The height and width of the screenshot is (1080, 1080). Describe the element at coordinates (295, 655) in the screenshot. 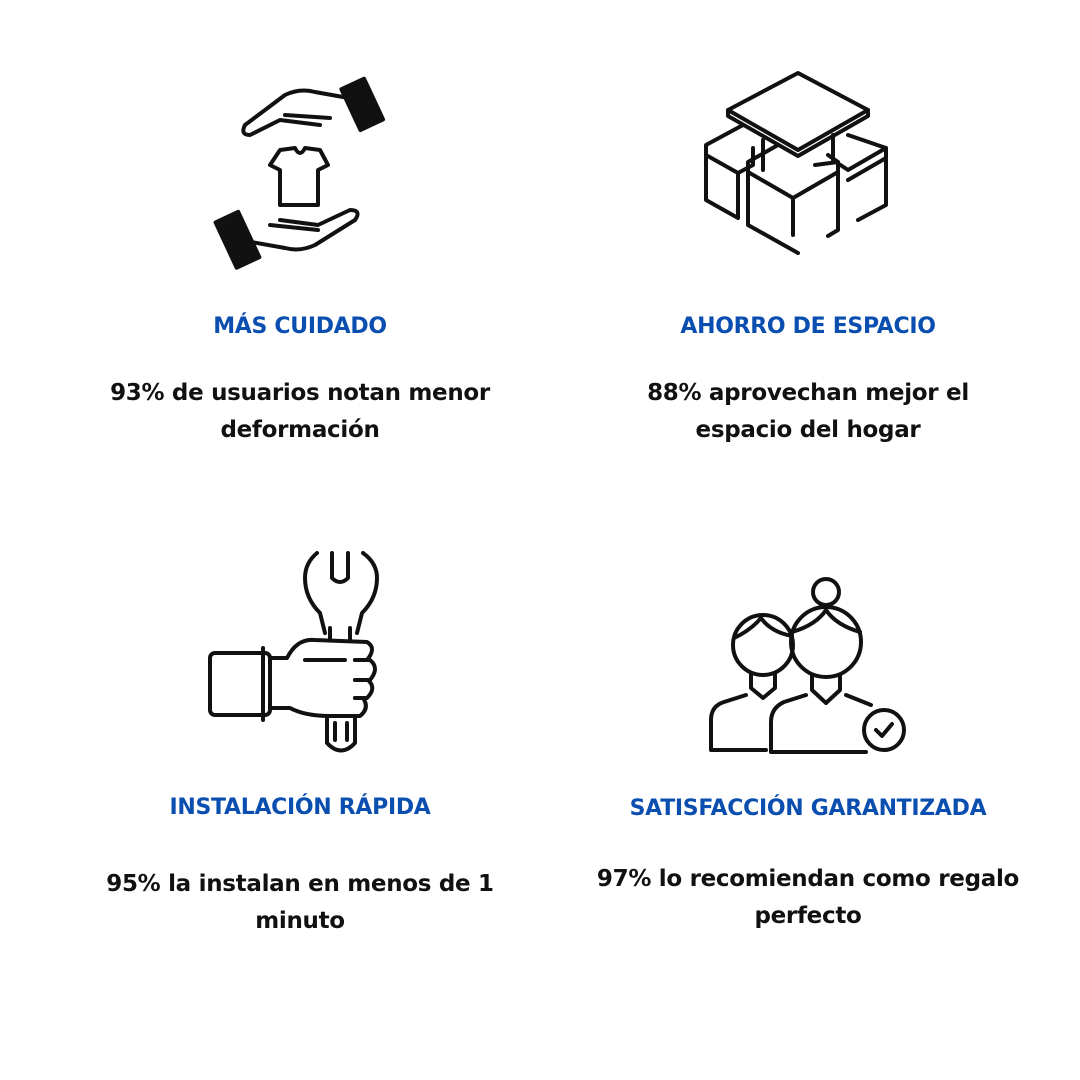

I see `hand-wrench-icon` at that location.